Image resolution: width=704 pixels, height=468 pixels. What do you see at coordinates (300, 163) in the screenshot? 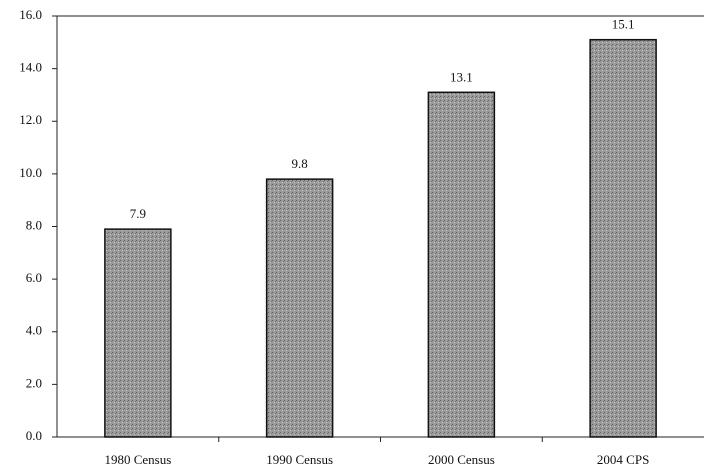
I see `value-label: 9.8` at bounding box center [300, 163].